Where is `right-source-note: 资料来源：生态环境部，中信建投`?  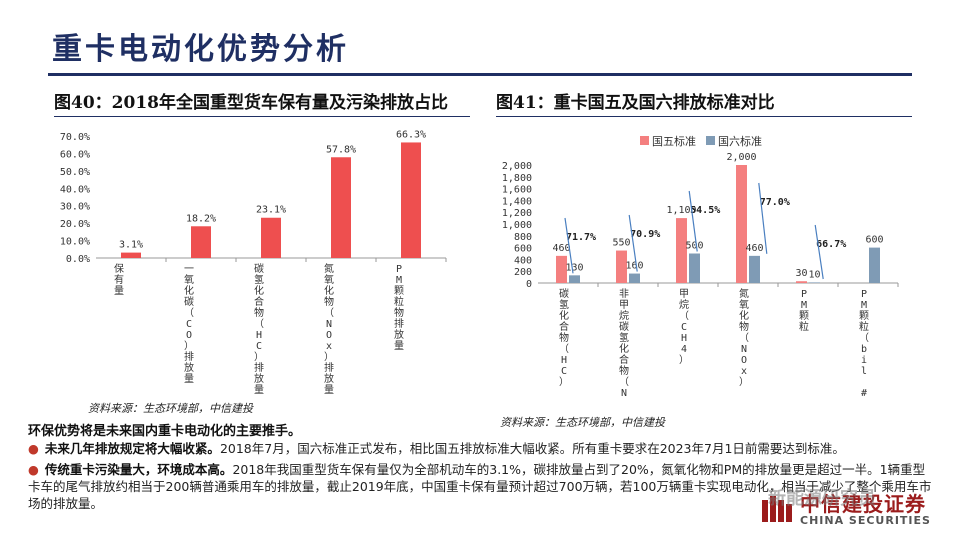 right-source-note: 资料来源：生态环境部，中信建投 is located at coordinates (582, 422).